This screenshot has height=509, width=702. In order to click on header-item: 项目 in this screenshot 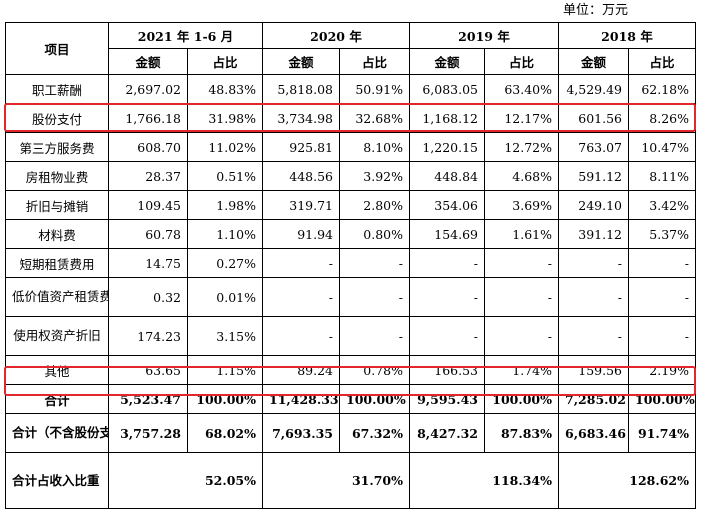, I will do `click(57, 48)`.